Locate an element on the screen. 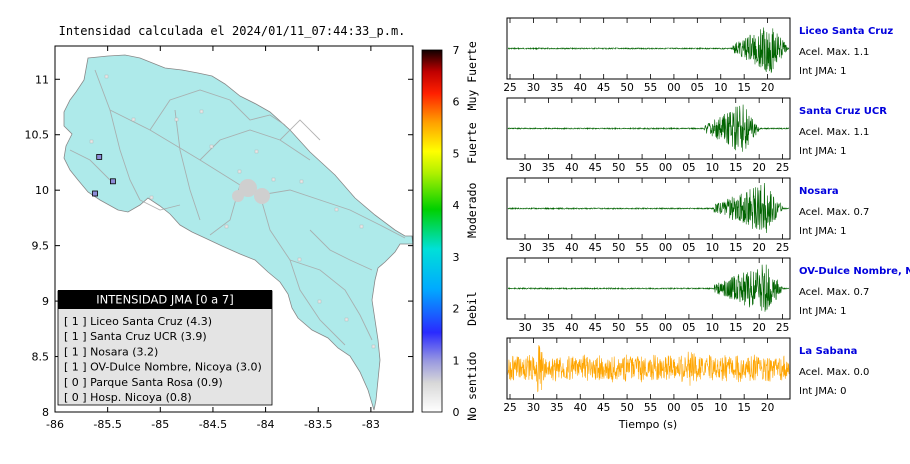  colorbar-category-label: Fuerte is located at coordinates (472, 143).